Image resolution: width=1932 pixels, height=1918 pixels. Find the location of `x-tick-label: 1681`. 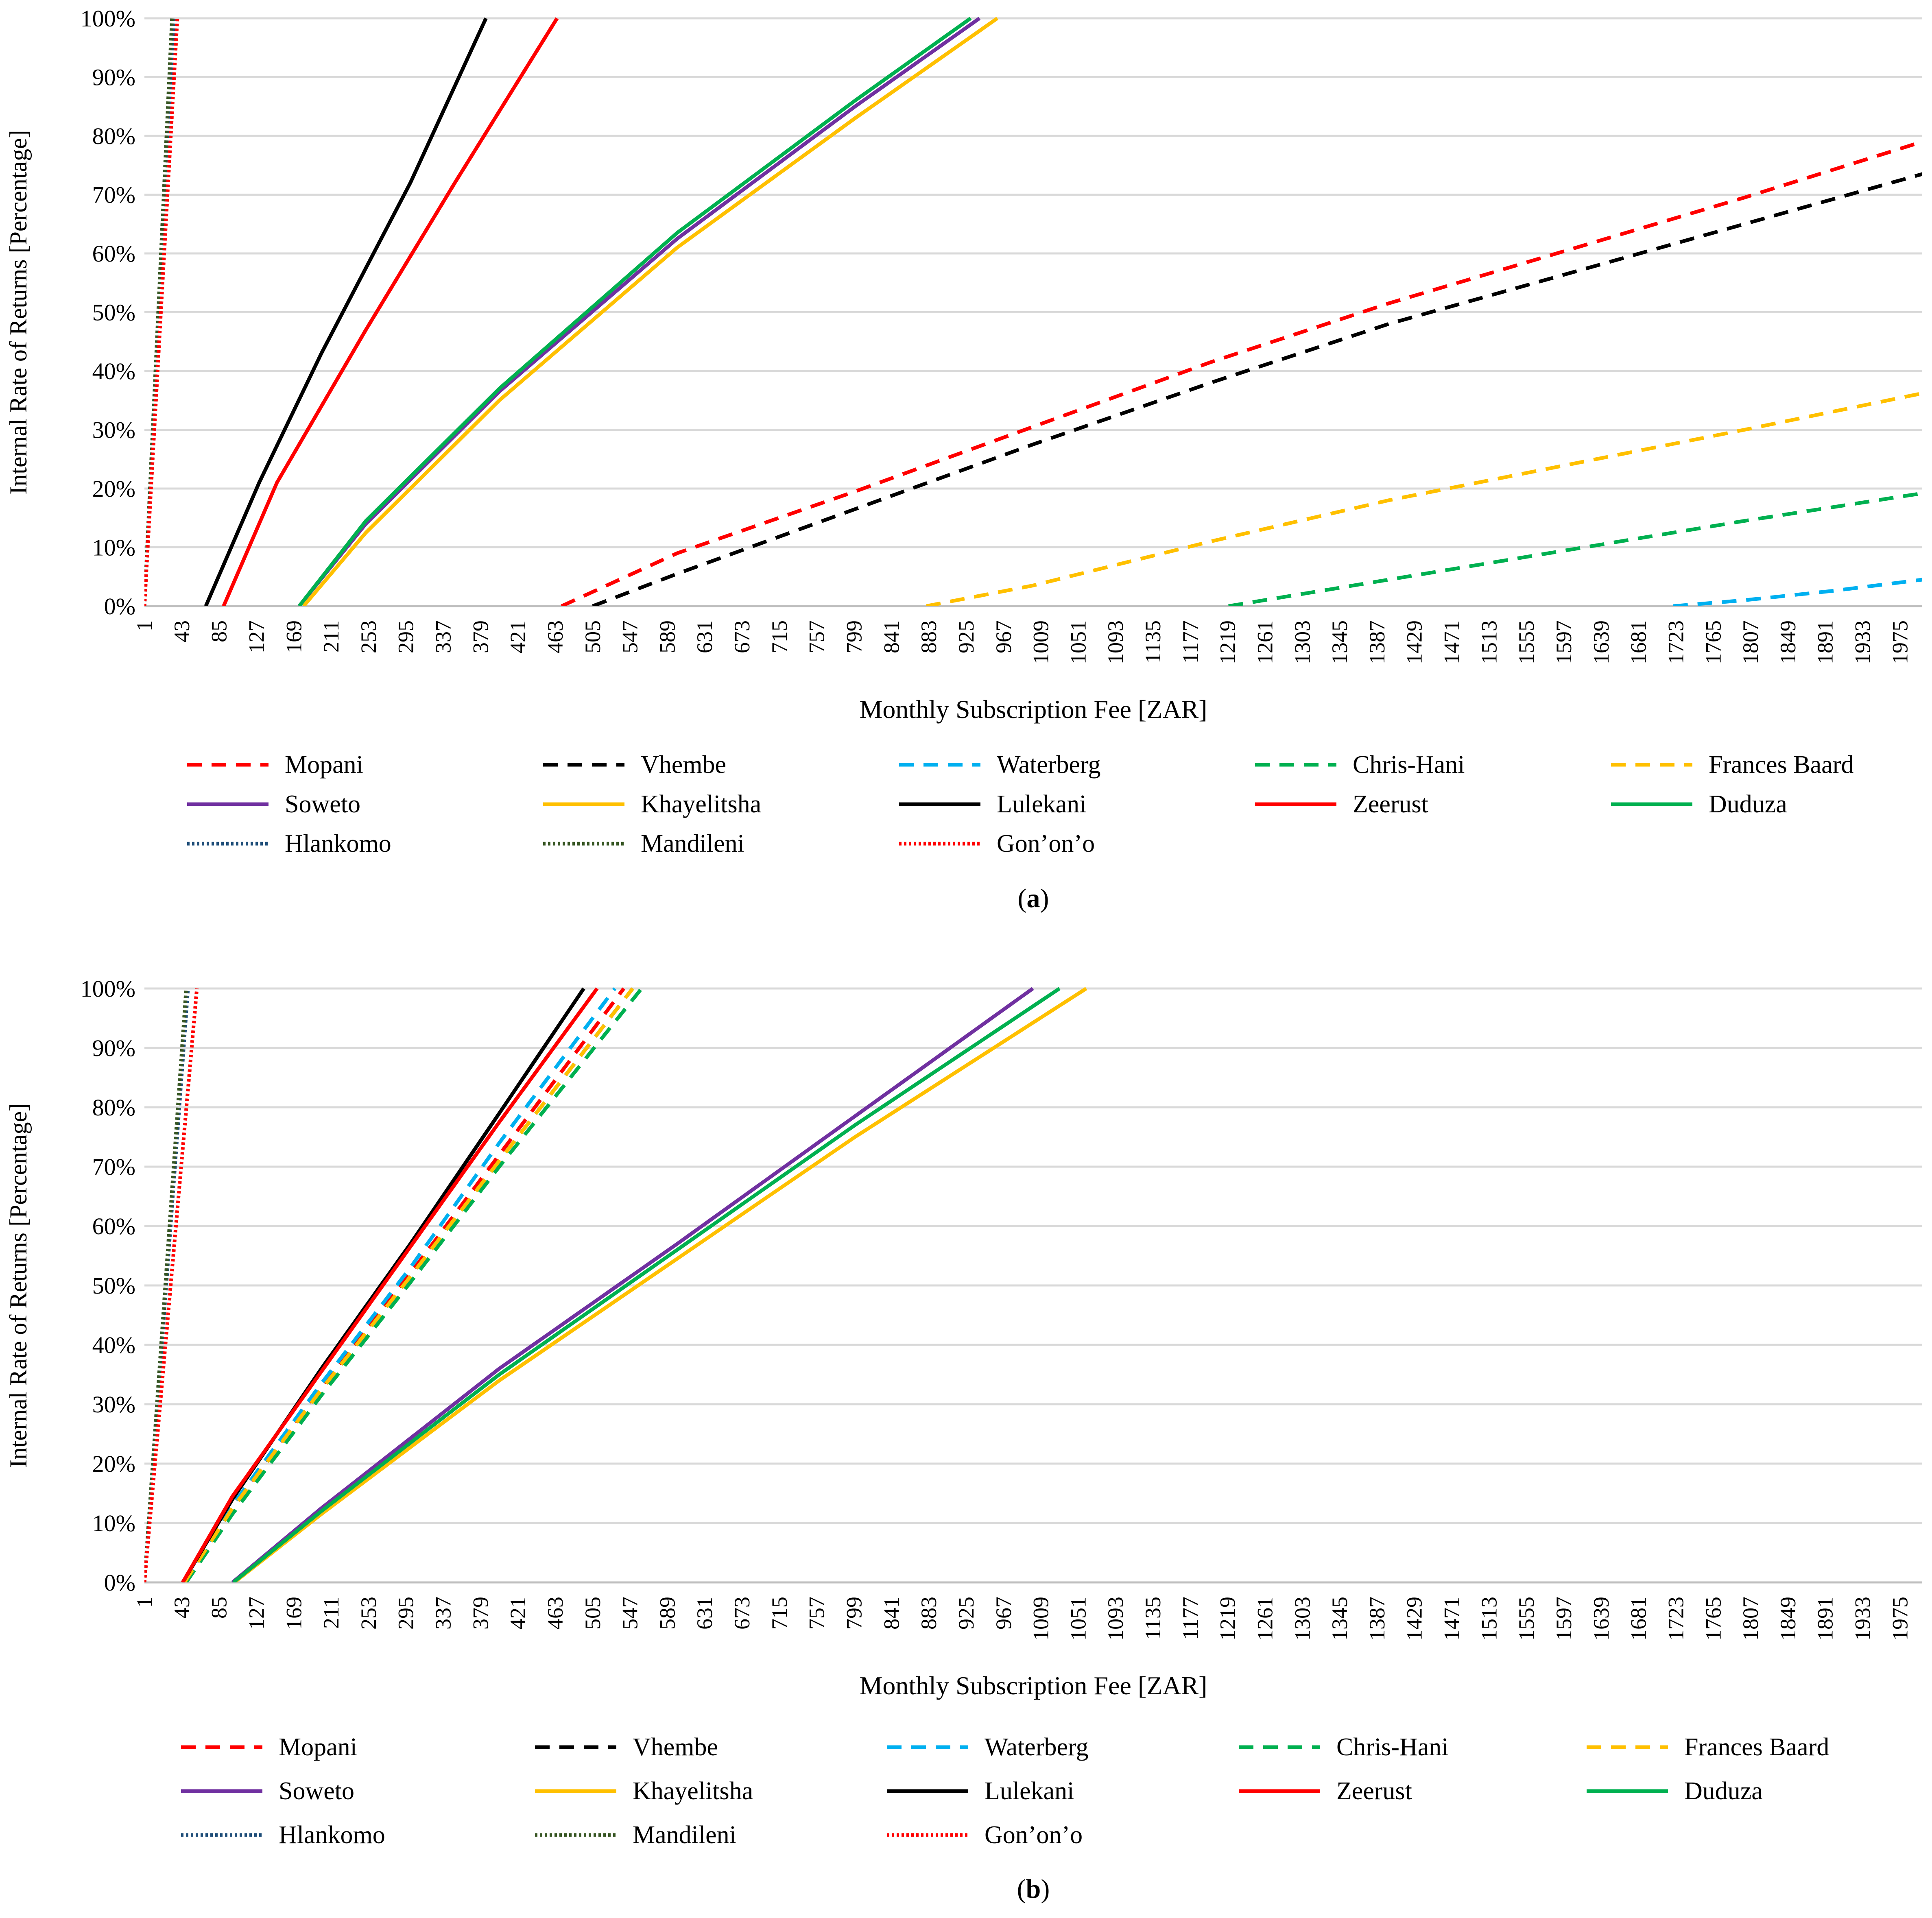

x-tick-label: 1681 is located at coordinates (1638, 1619).